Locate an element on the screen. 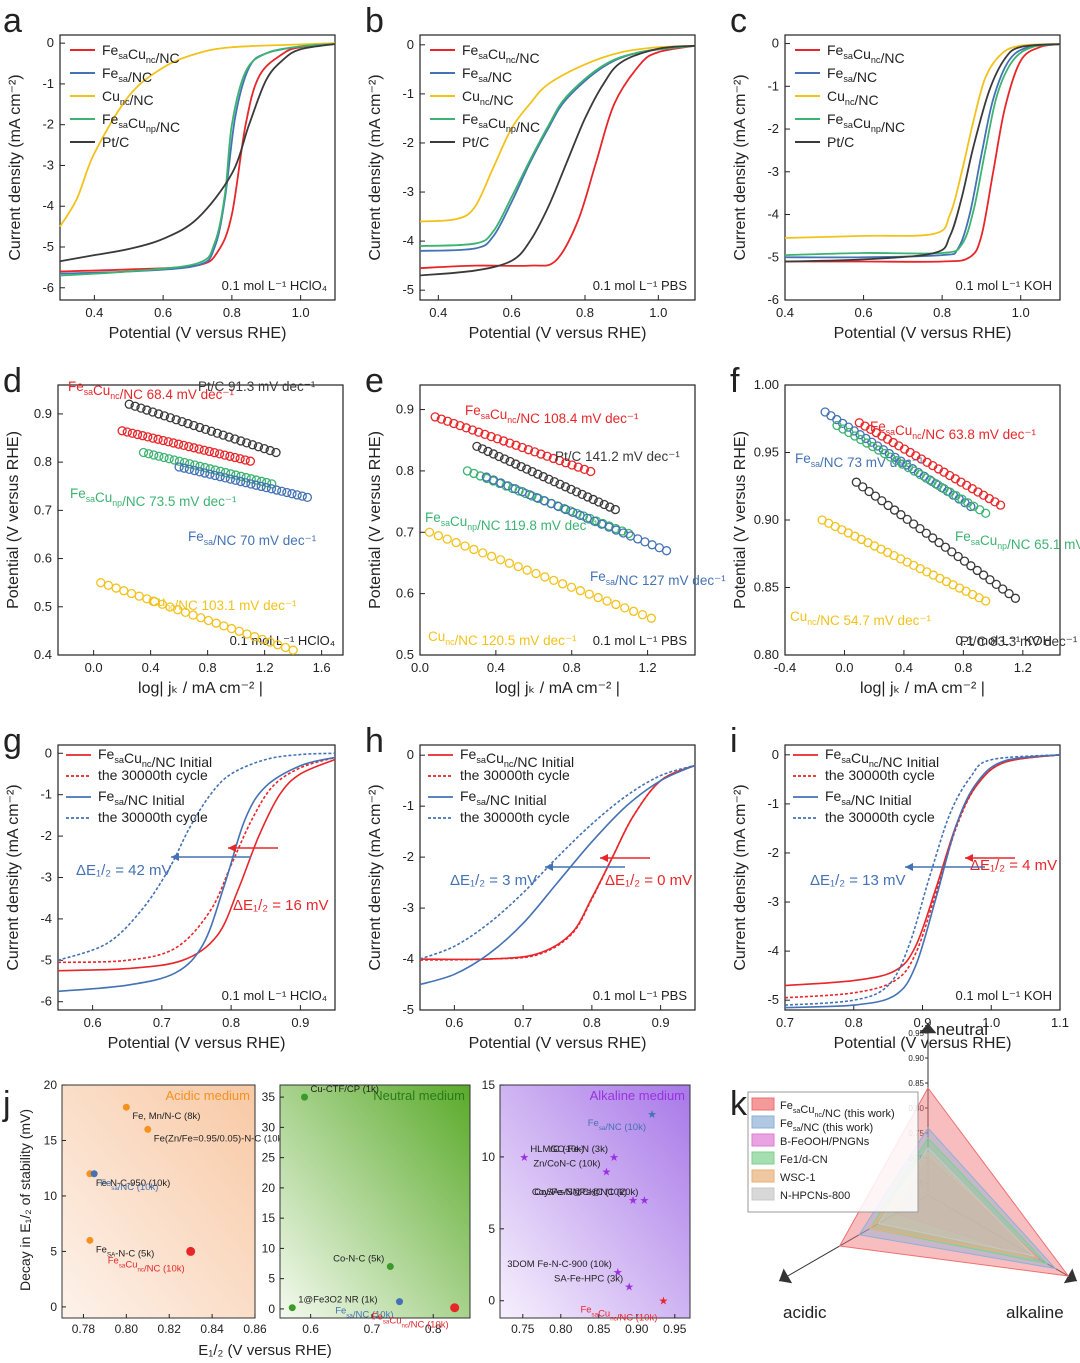 The width and height of the screenshot is (1080, 1363). text-run: 3DOM Fe-N-C-900 (10k) is located at coordinates (559, 1264).